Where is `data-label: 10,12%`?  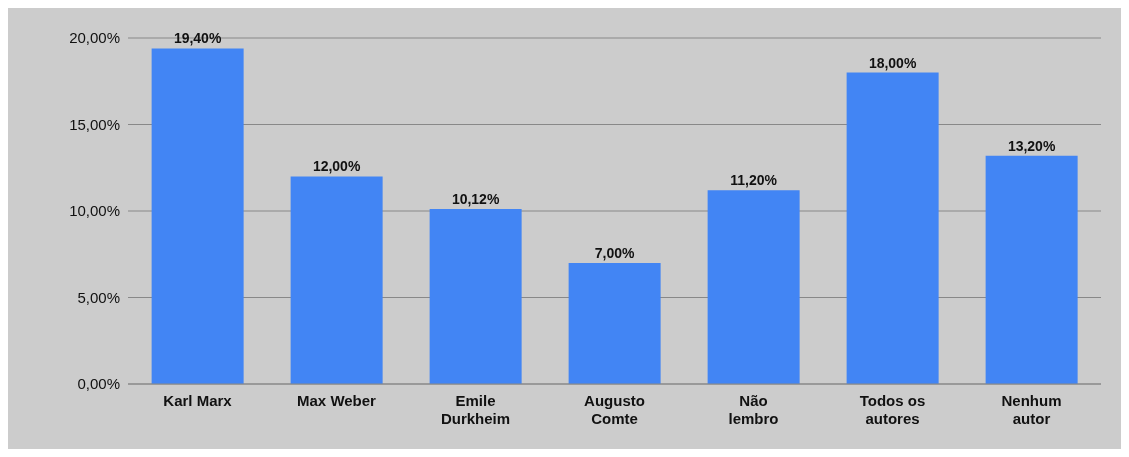
data-label: 10,12% is located at coordinates (475, 198).